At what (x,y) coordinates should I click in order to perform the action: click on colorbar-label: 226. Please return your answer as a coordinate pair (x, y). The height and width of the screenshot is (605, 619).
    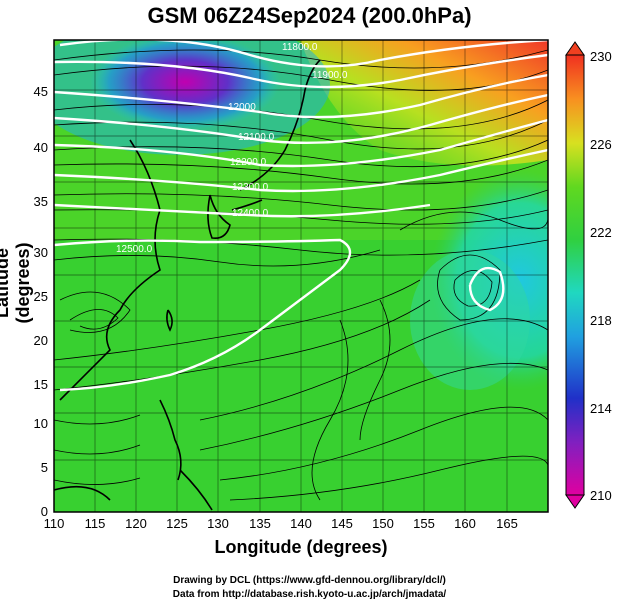
    Looking at the image, I should click on (601, 144).